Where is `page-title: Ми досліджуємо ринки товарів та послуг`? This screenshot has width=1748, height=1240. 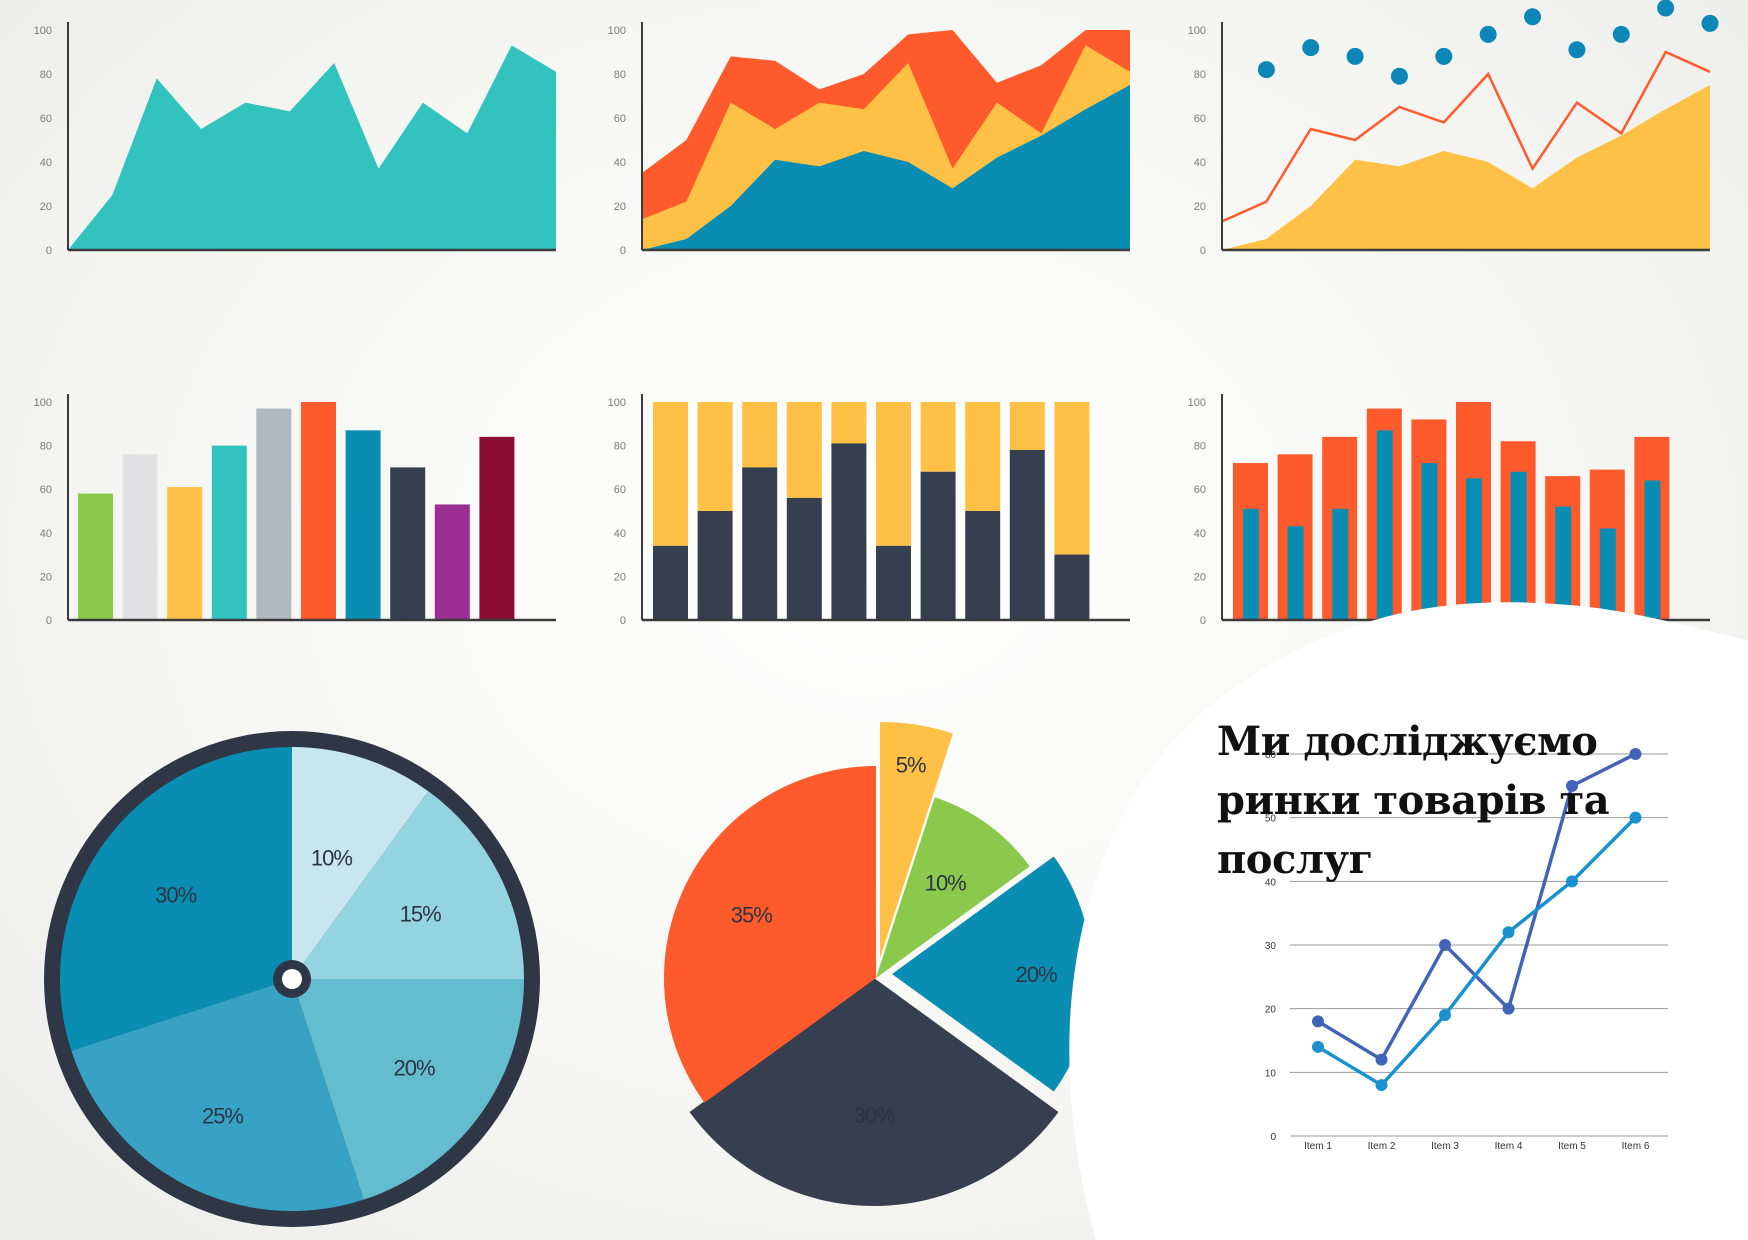
page-title: Ми досліджуємо ринки товарів та послуг is located at coordinates (1413, 800).